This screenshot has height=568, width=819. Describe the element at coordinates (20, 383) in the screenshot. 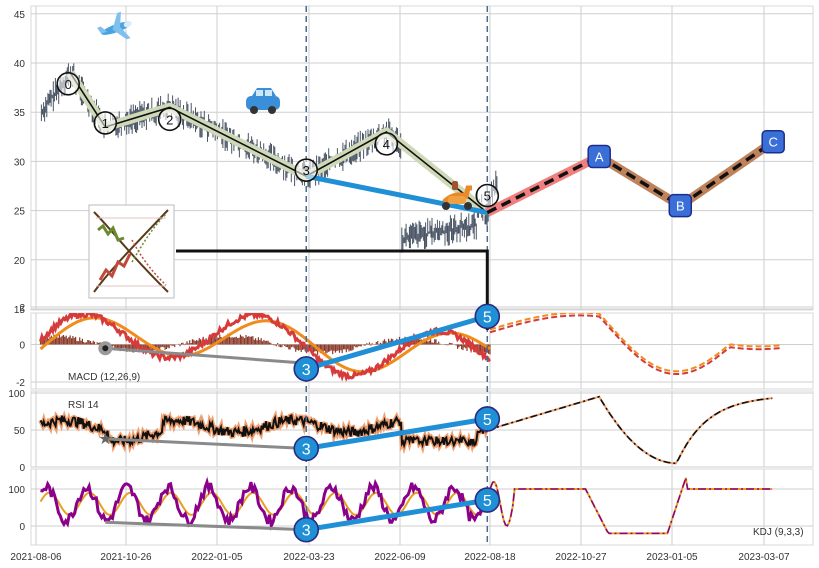

I see `macd-ytick-label: -2` at that location.